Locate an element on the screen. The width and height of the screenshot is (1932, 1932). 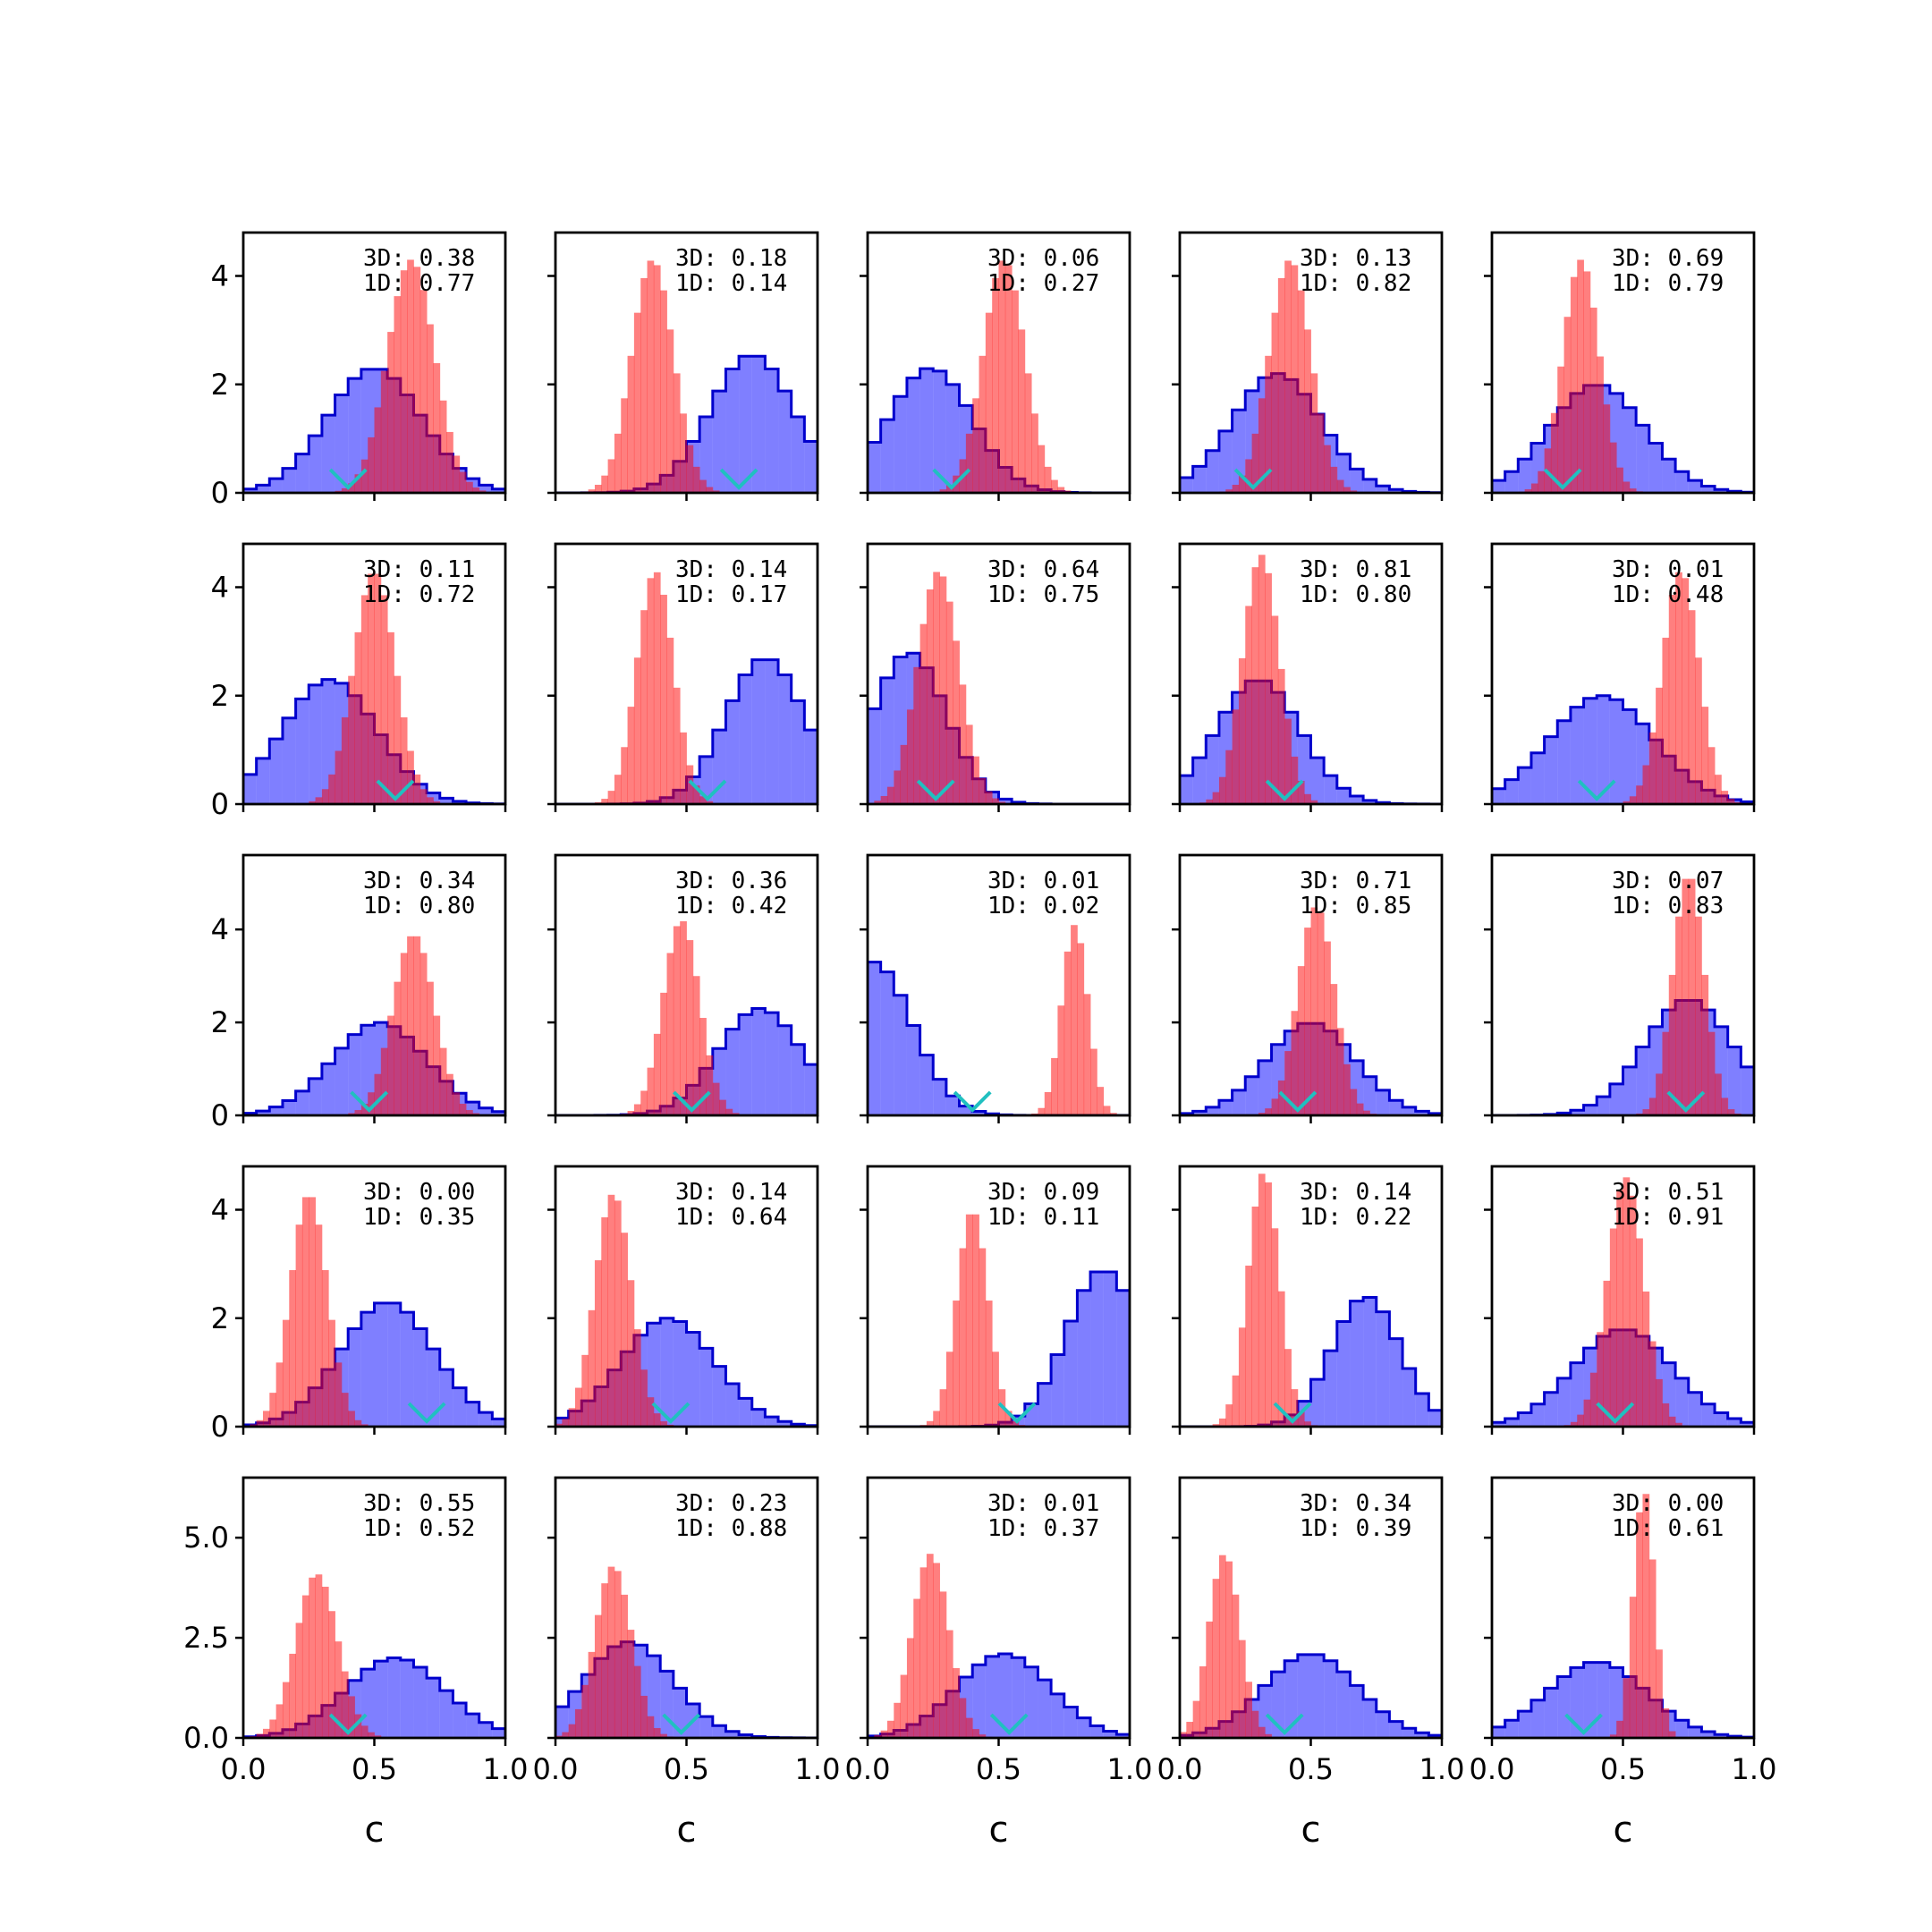
annotation-1d: 1D: 0.27 is located at coordinates (1043, 283).